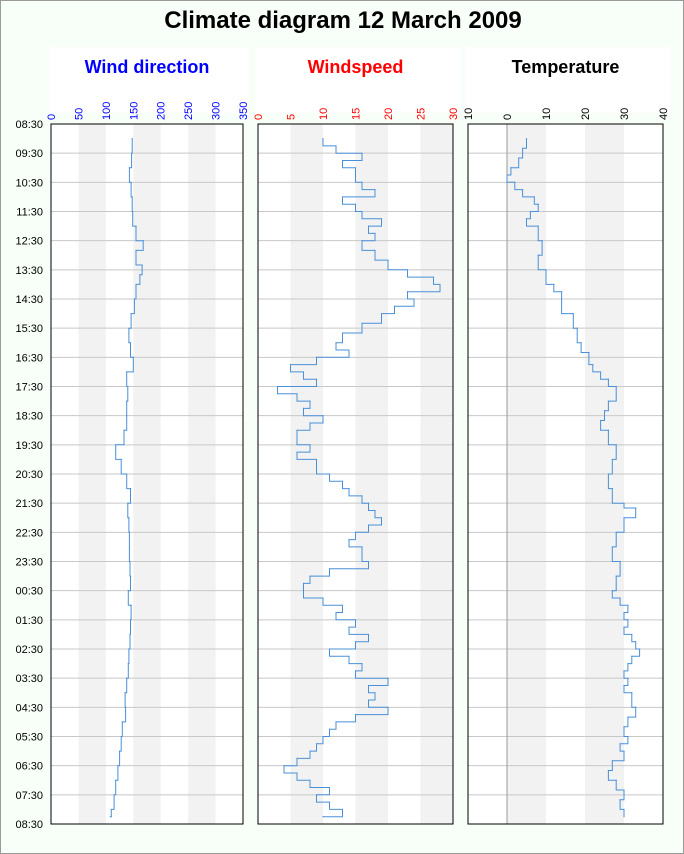 Image resolution: width=684 pixels, height=854 pixels. Describe the element at coordinates (29, 708) in the screenshot. I see `time-label: 04:30` at that location.